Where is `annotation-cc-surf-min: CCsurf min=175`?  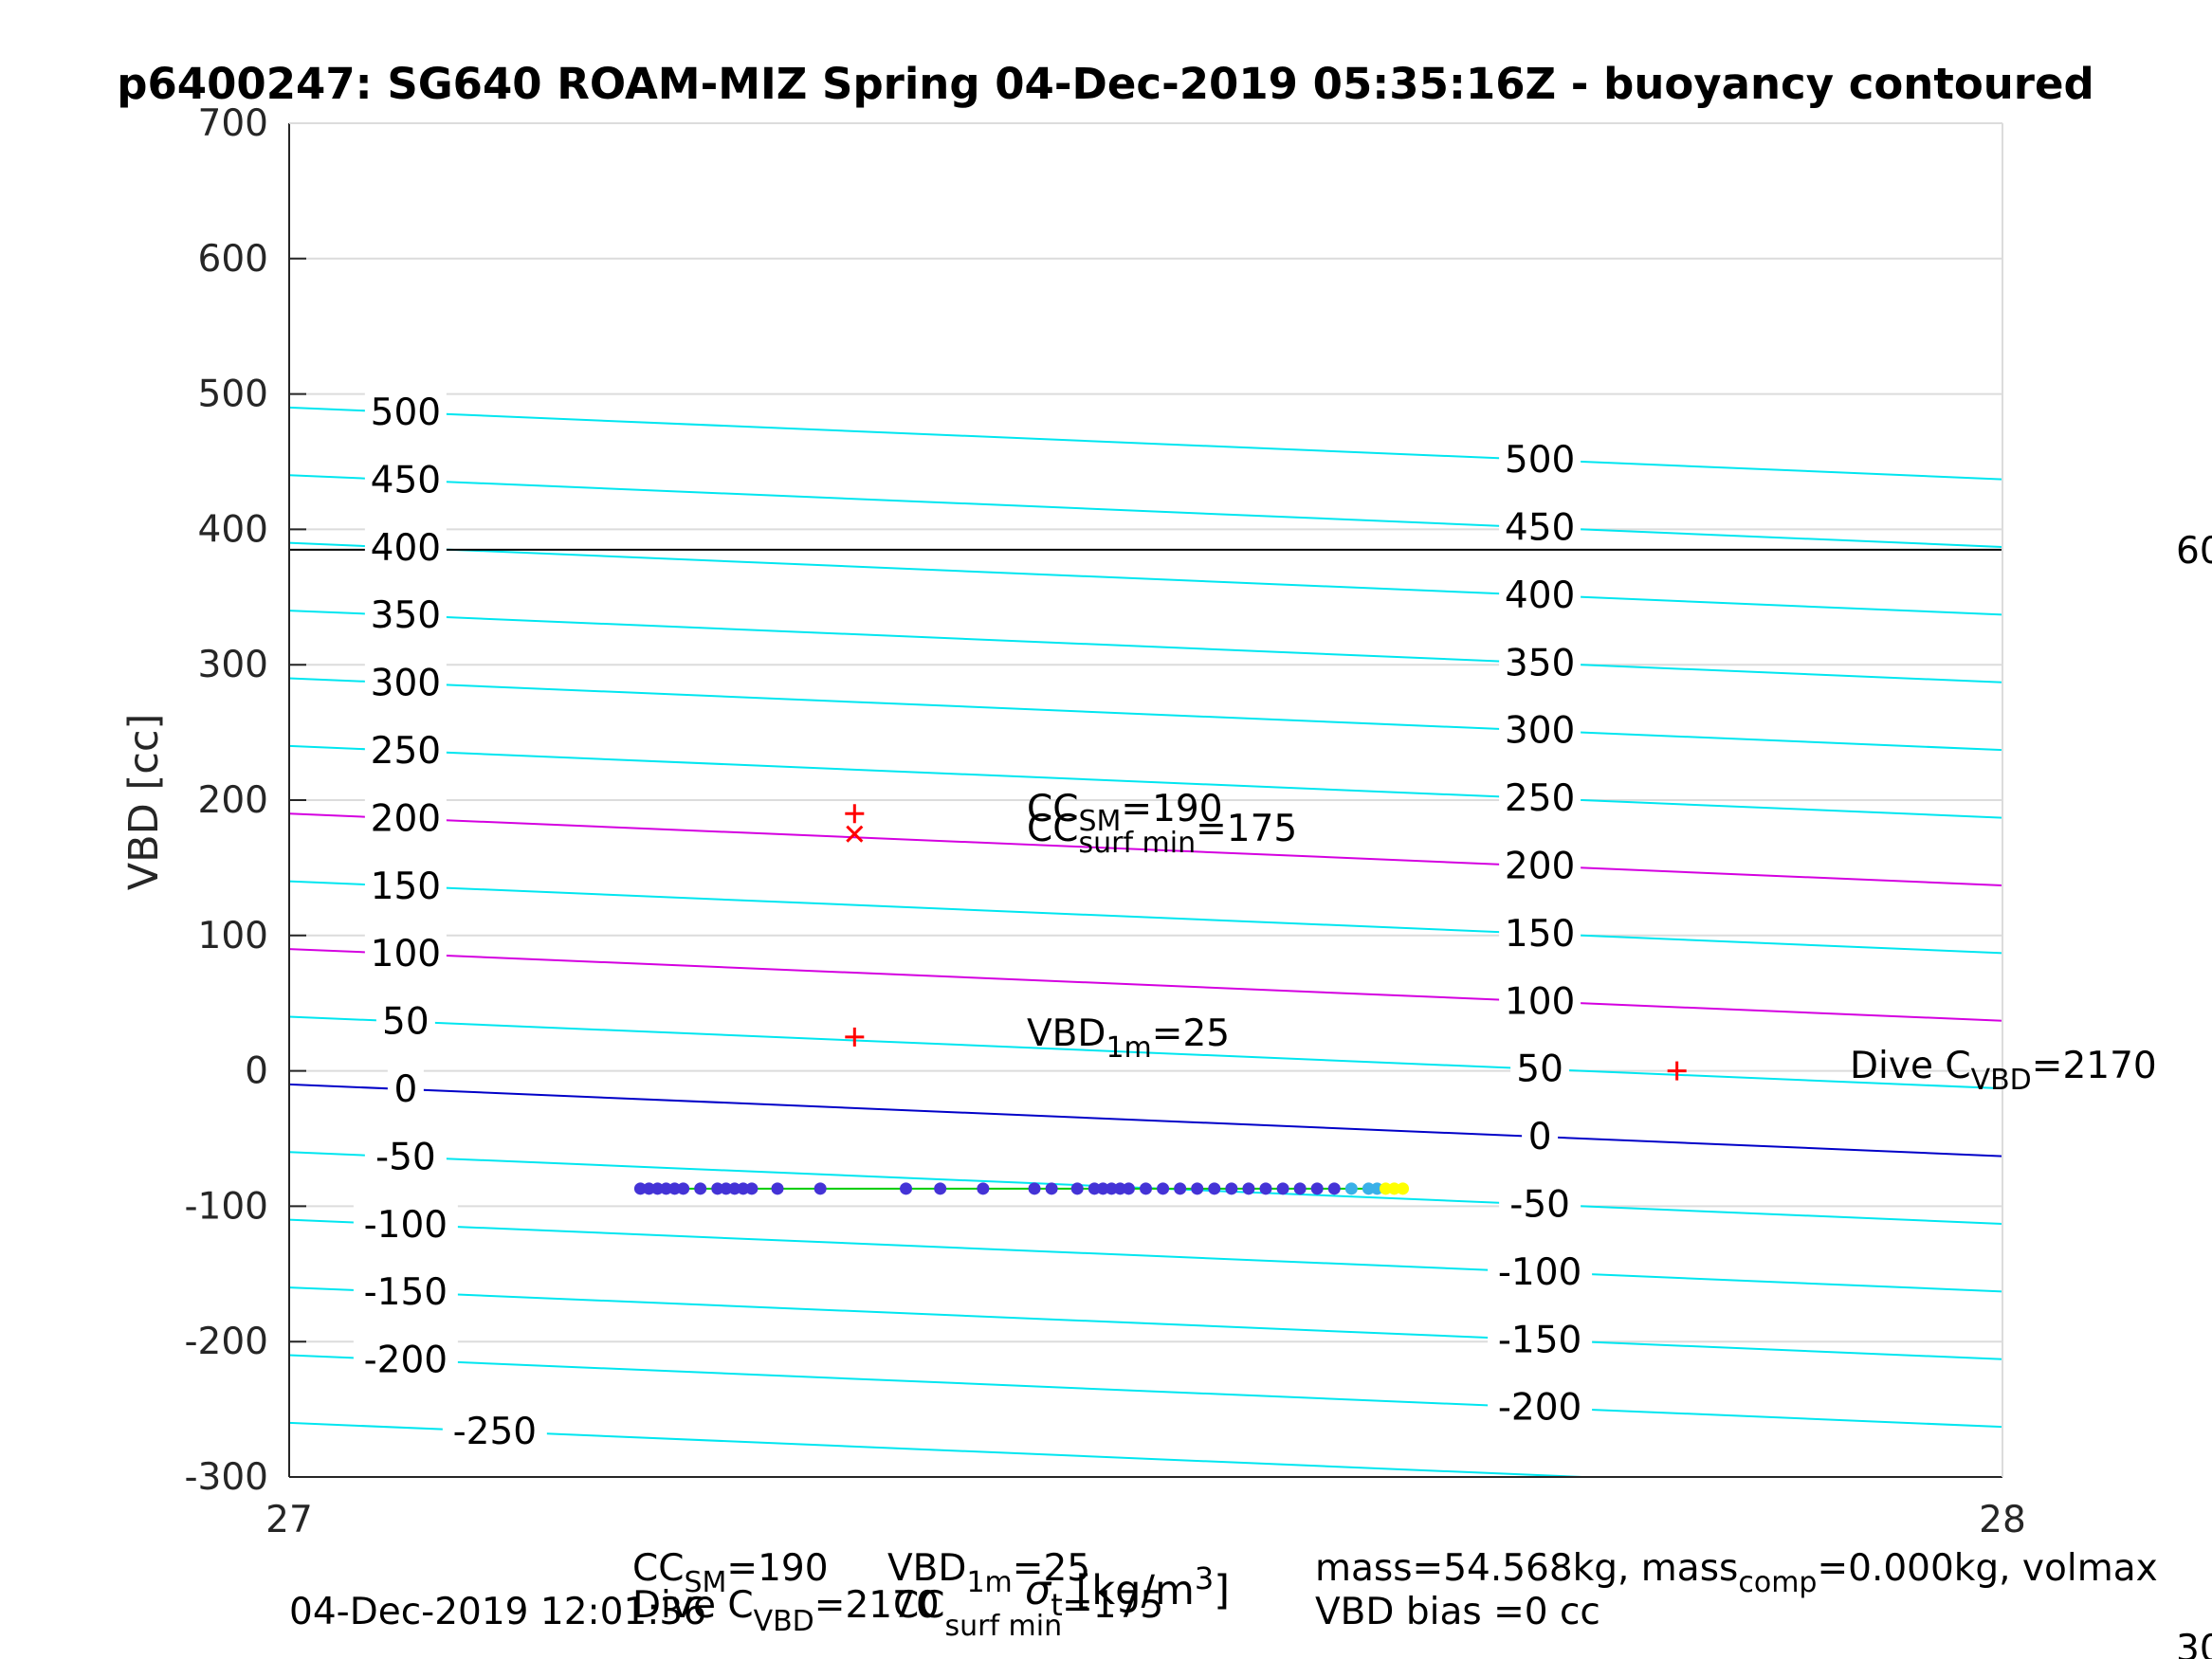 annotation-cc-surf-min: CCsurf min=175 is located at coordinates (1162, 834).